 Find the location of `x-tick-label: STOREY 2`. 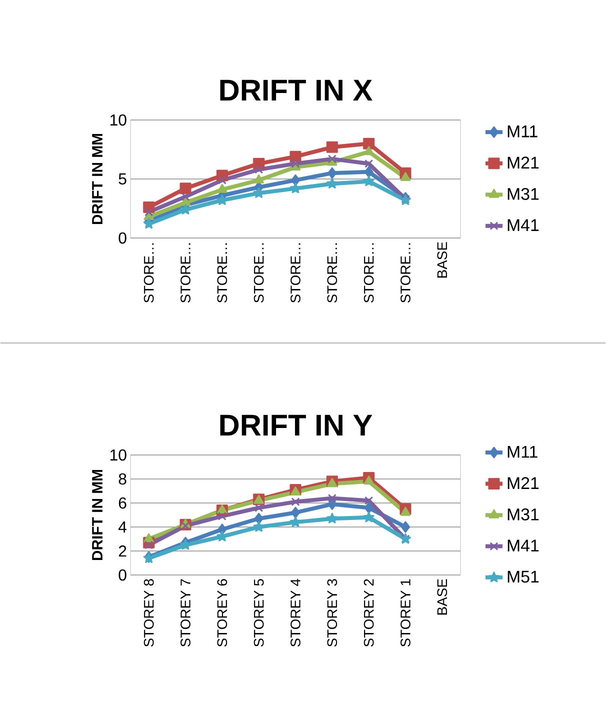

x-tick-label: STOREY 2 is located at coordinates (369, 613).